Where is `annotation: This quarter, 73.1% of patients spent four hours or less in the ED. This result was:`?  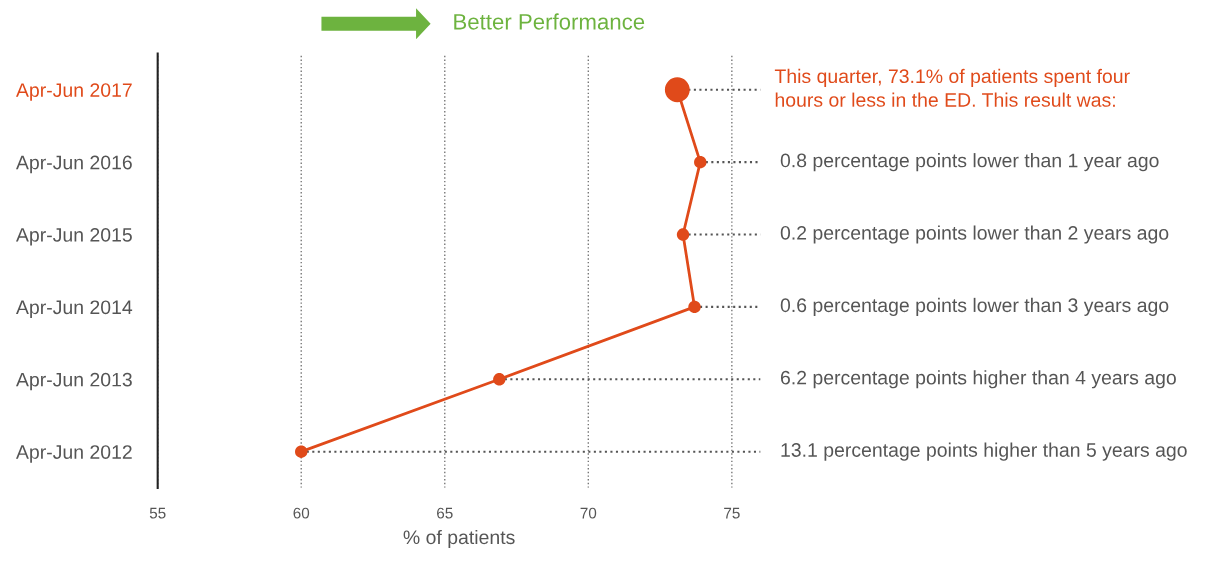
annotation: This quarter, 73.1% of patients spent four hours or less in the ED. This result was: is located at coordinates (952, 87).